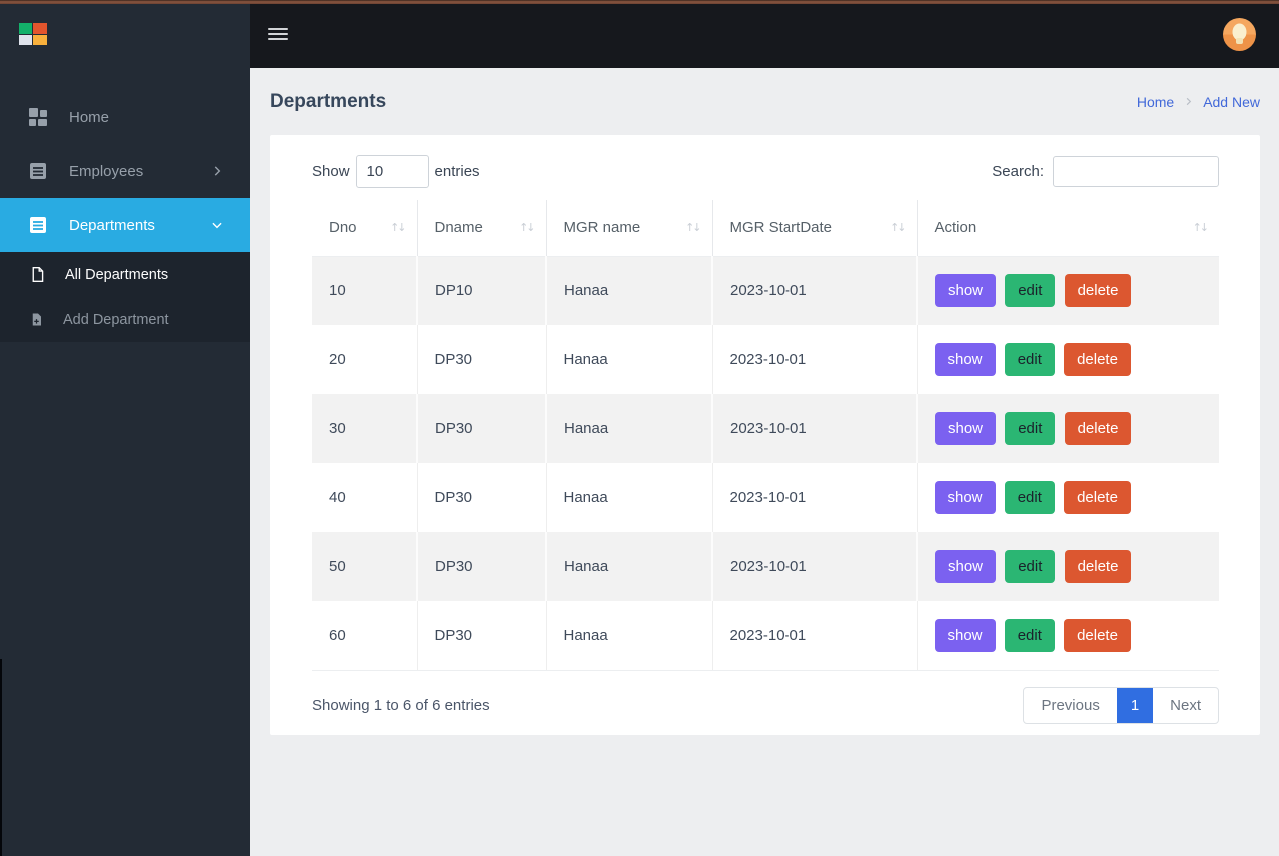  Describe the element at coordinates (328, 101) in the screenshot. I see `page-title: Departments` at that location.